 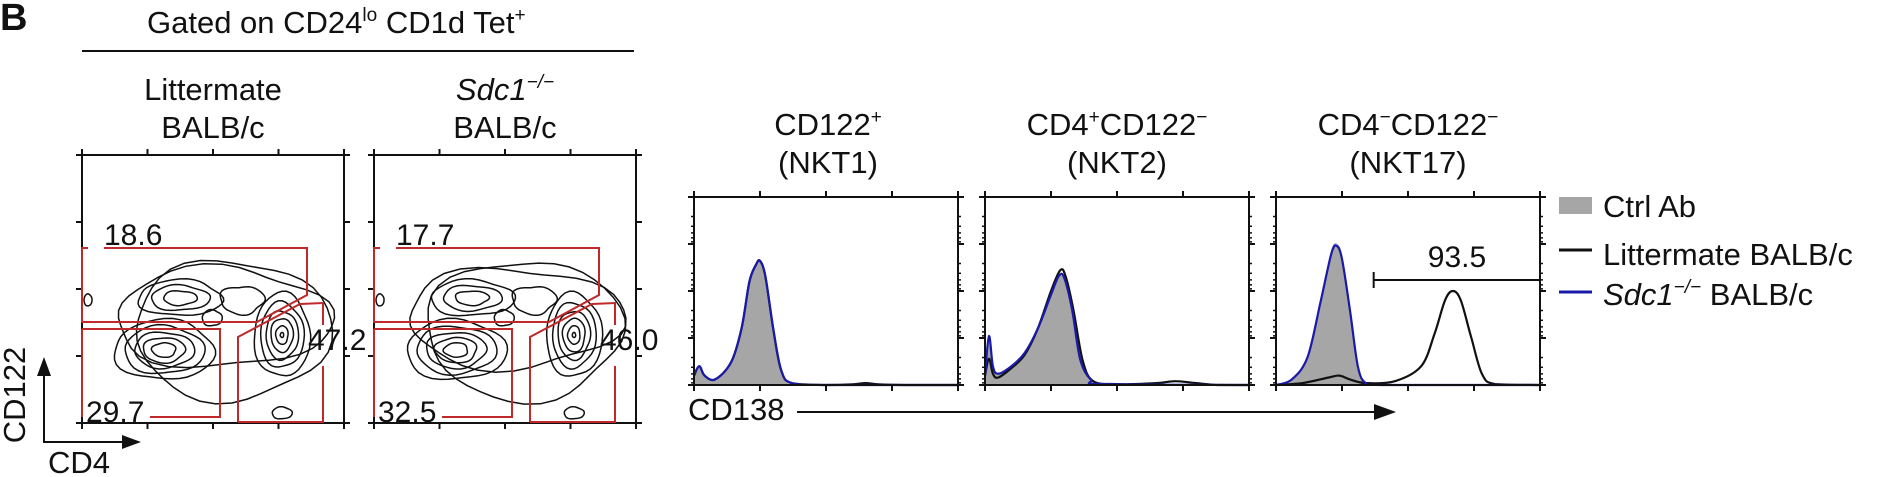 I want to click on histogram-1-title: CD122+, so click(x=828, y=124).